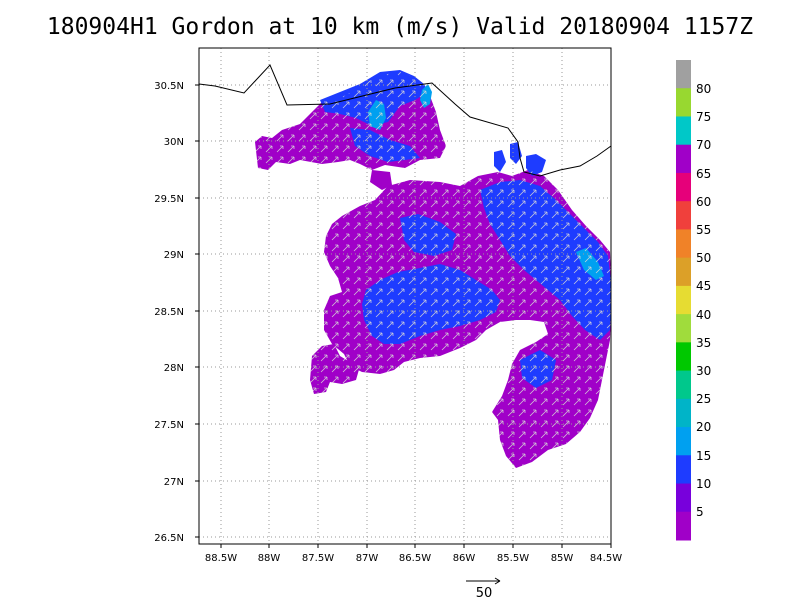 The width and height of the screenshot is (800, 600). I want to click on colorbar-swatches, so click(683, 300).